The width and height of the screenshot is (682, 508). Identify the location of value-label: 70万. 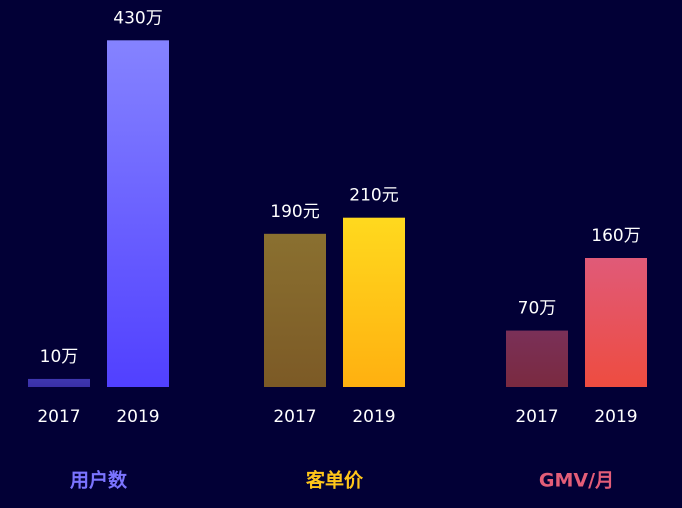
(537, 309).